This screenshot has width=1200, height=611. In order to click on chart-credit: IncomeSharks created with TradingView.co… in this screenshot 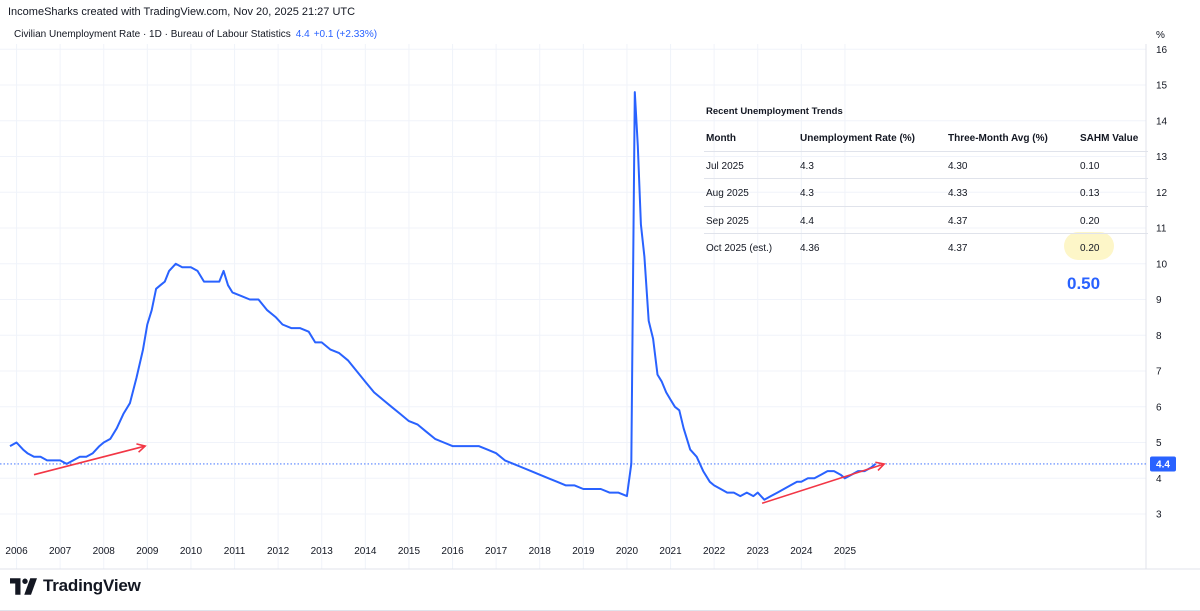, I will do `click(182, 12)`.